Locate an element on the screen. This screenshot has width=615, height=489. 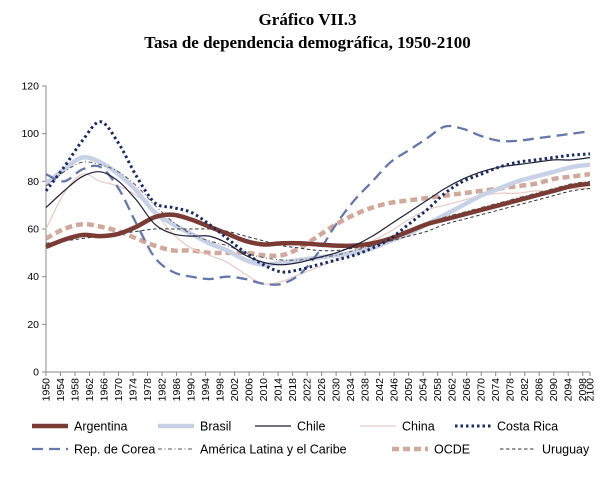
legend-label-rep-de-corea: Rep. de Corea is located at coordinates (114, 450).